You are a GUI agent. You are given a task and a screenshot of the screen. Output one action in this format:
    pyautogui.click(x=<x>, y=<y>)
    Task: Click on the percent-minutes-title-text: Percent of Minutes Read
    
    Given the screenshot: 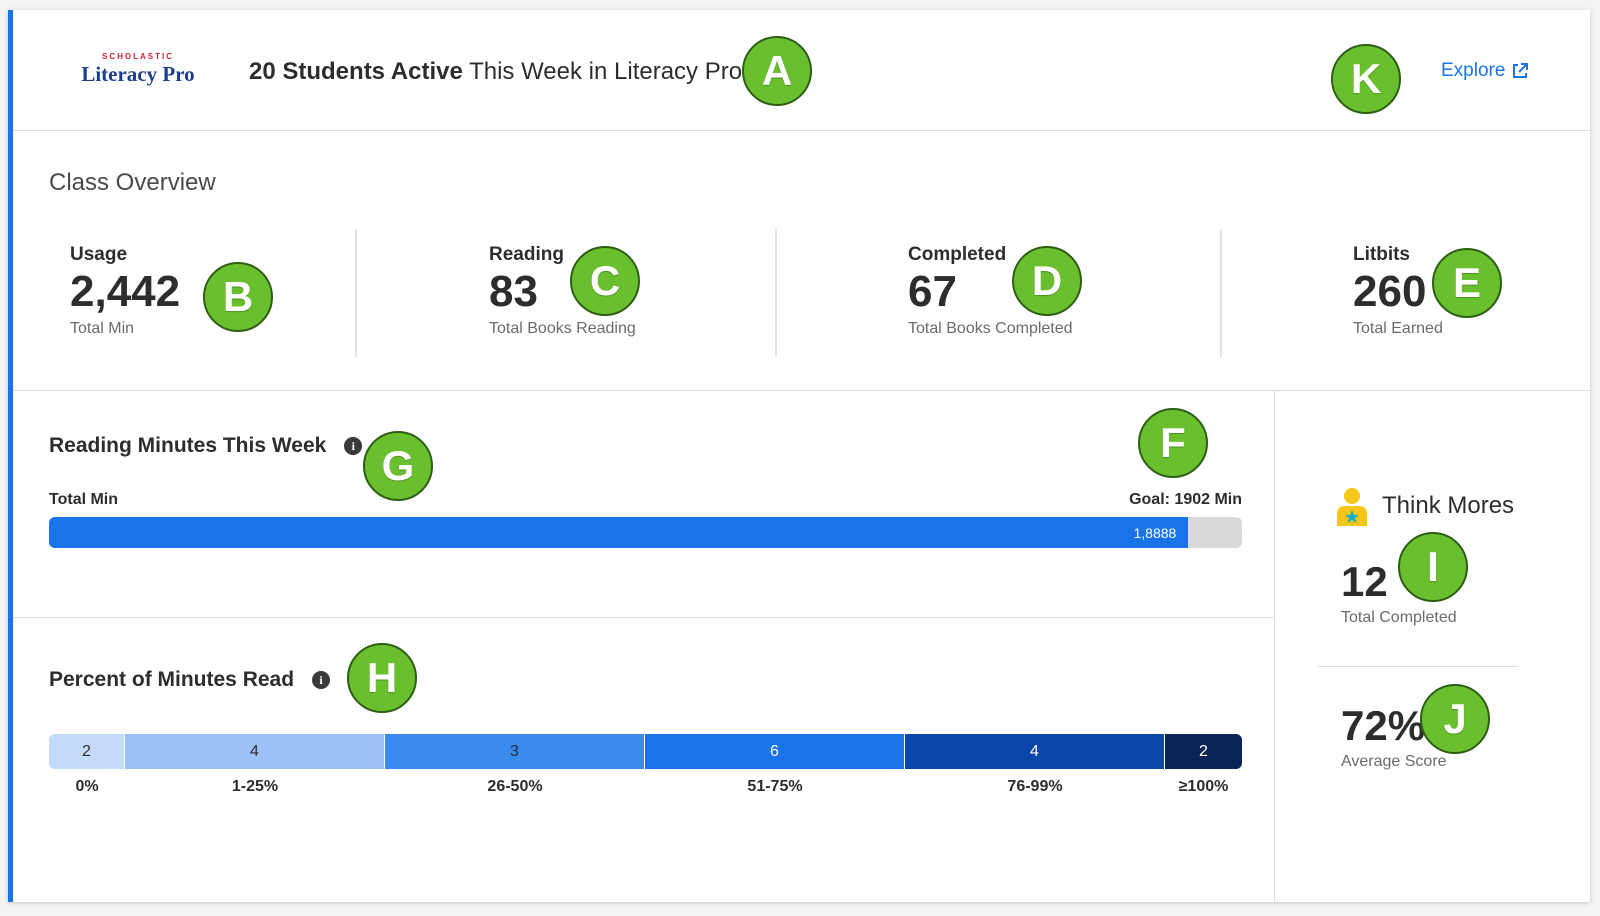 What is the action you would take?
    pyautogui.click(x=172, y=679)
    